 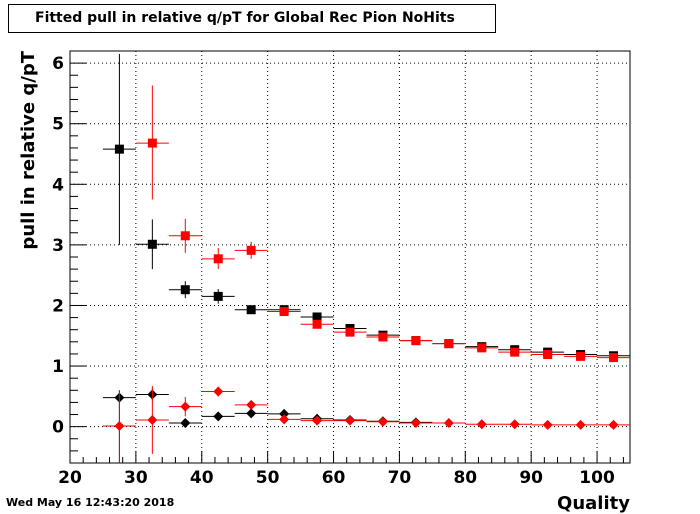 What do you see at coordinates (531, 478) in the screenshot?
I see `x-tick-label: 90` at bounding box center [531, 478].